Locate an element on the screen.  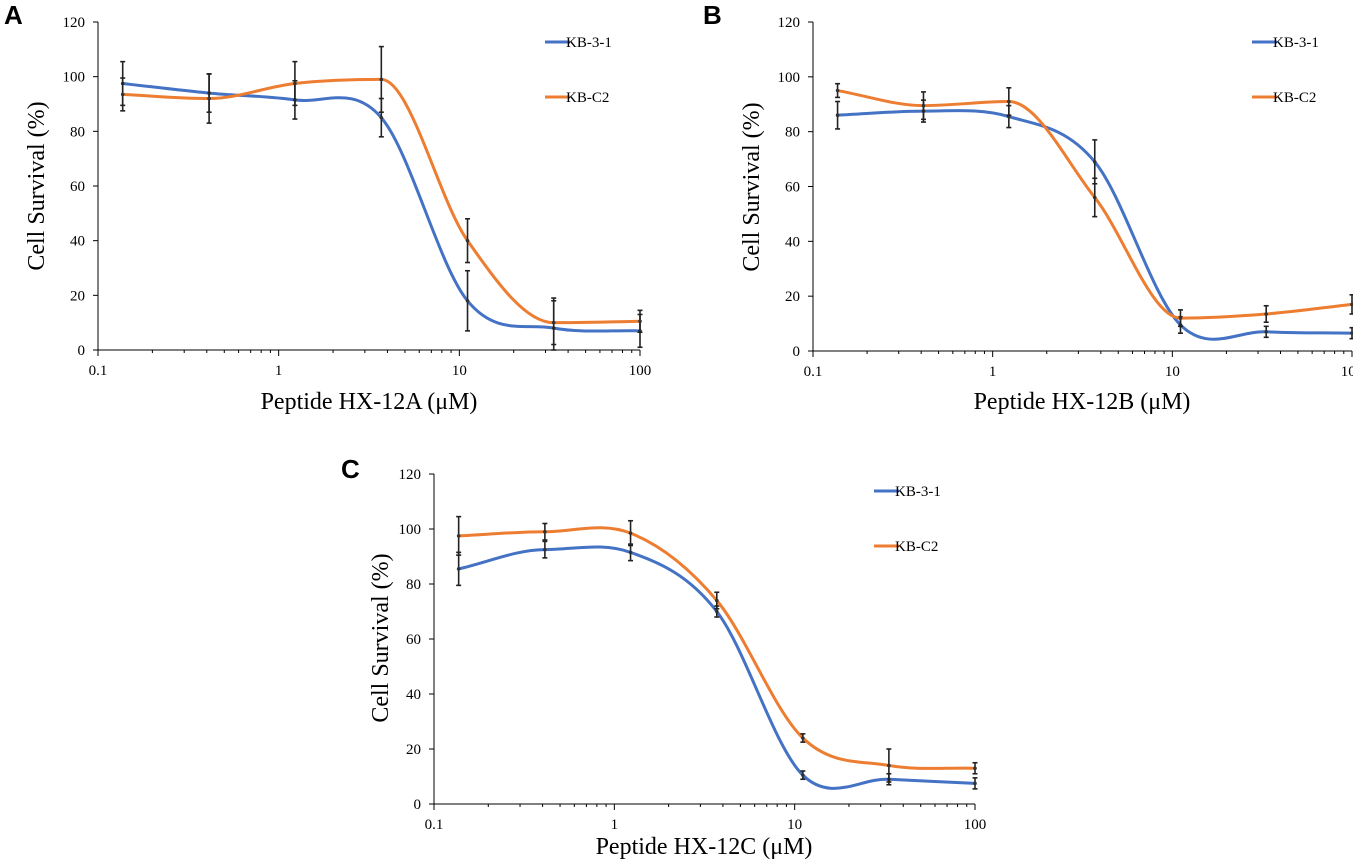
panel-a-y-tick-label: 80 is located at coordinates (77, 132).